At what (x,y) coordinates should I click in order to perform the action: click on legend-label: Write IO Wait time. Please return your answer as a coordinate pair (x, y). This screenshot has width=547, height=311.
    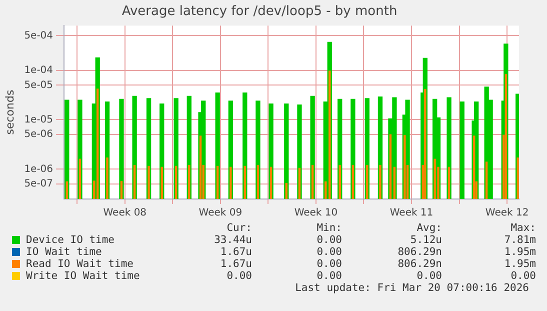
    Looking at the image, I should click on (83, 276).